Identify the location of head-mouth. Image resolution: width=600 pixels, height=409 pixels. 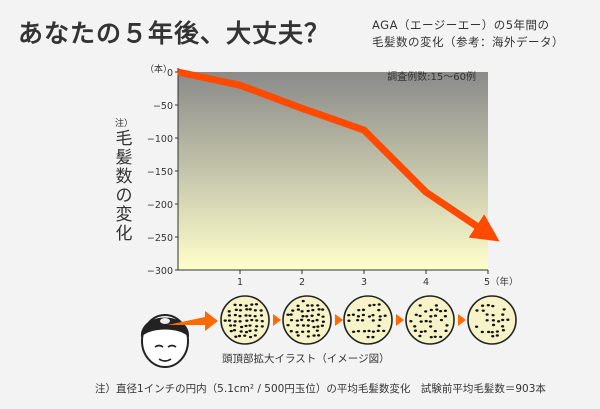
(165, 360).